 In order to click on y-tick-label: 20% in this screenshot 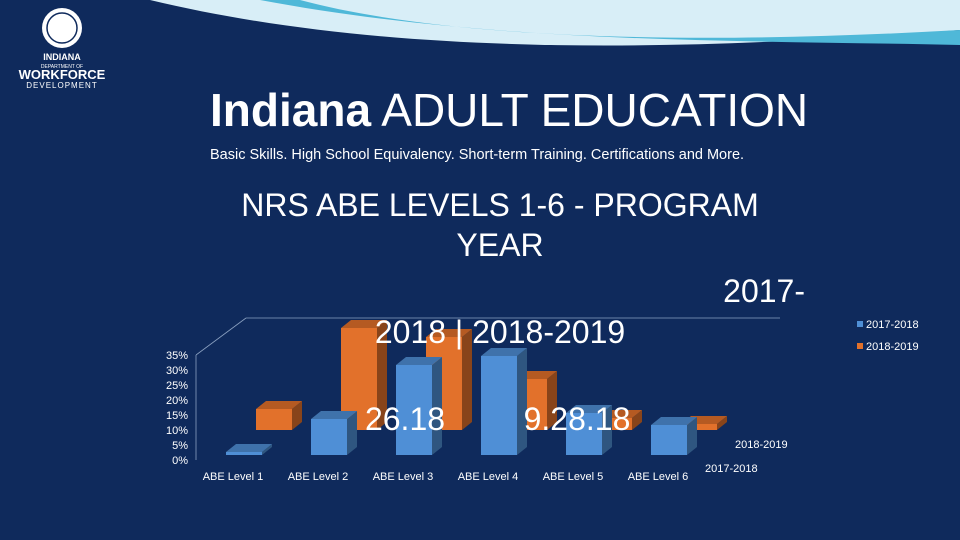, I will do `click(177, 401)`.